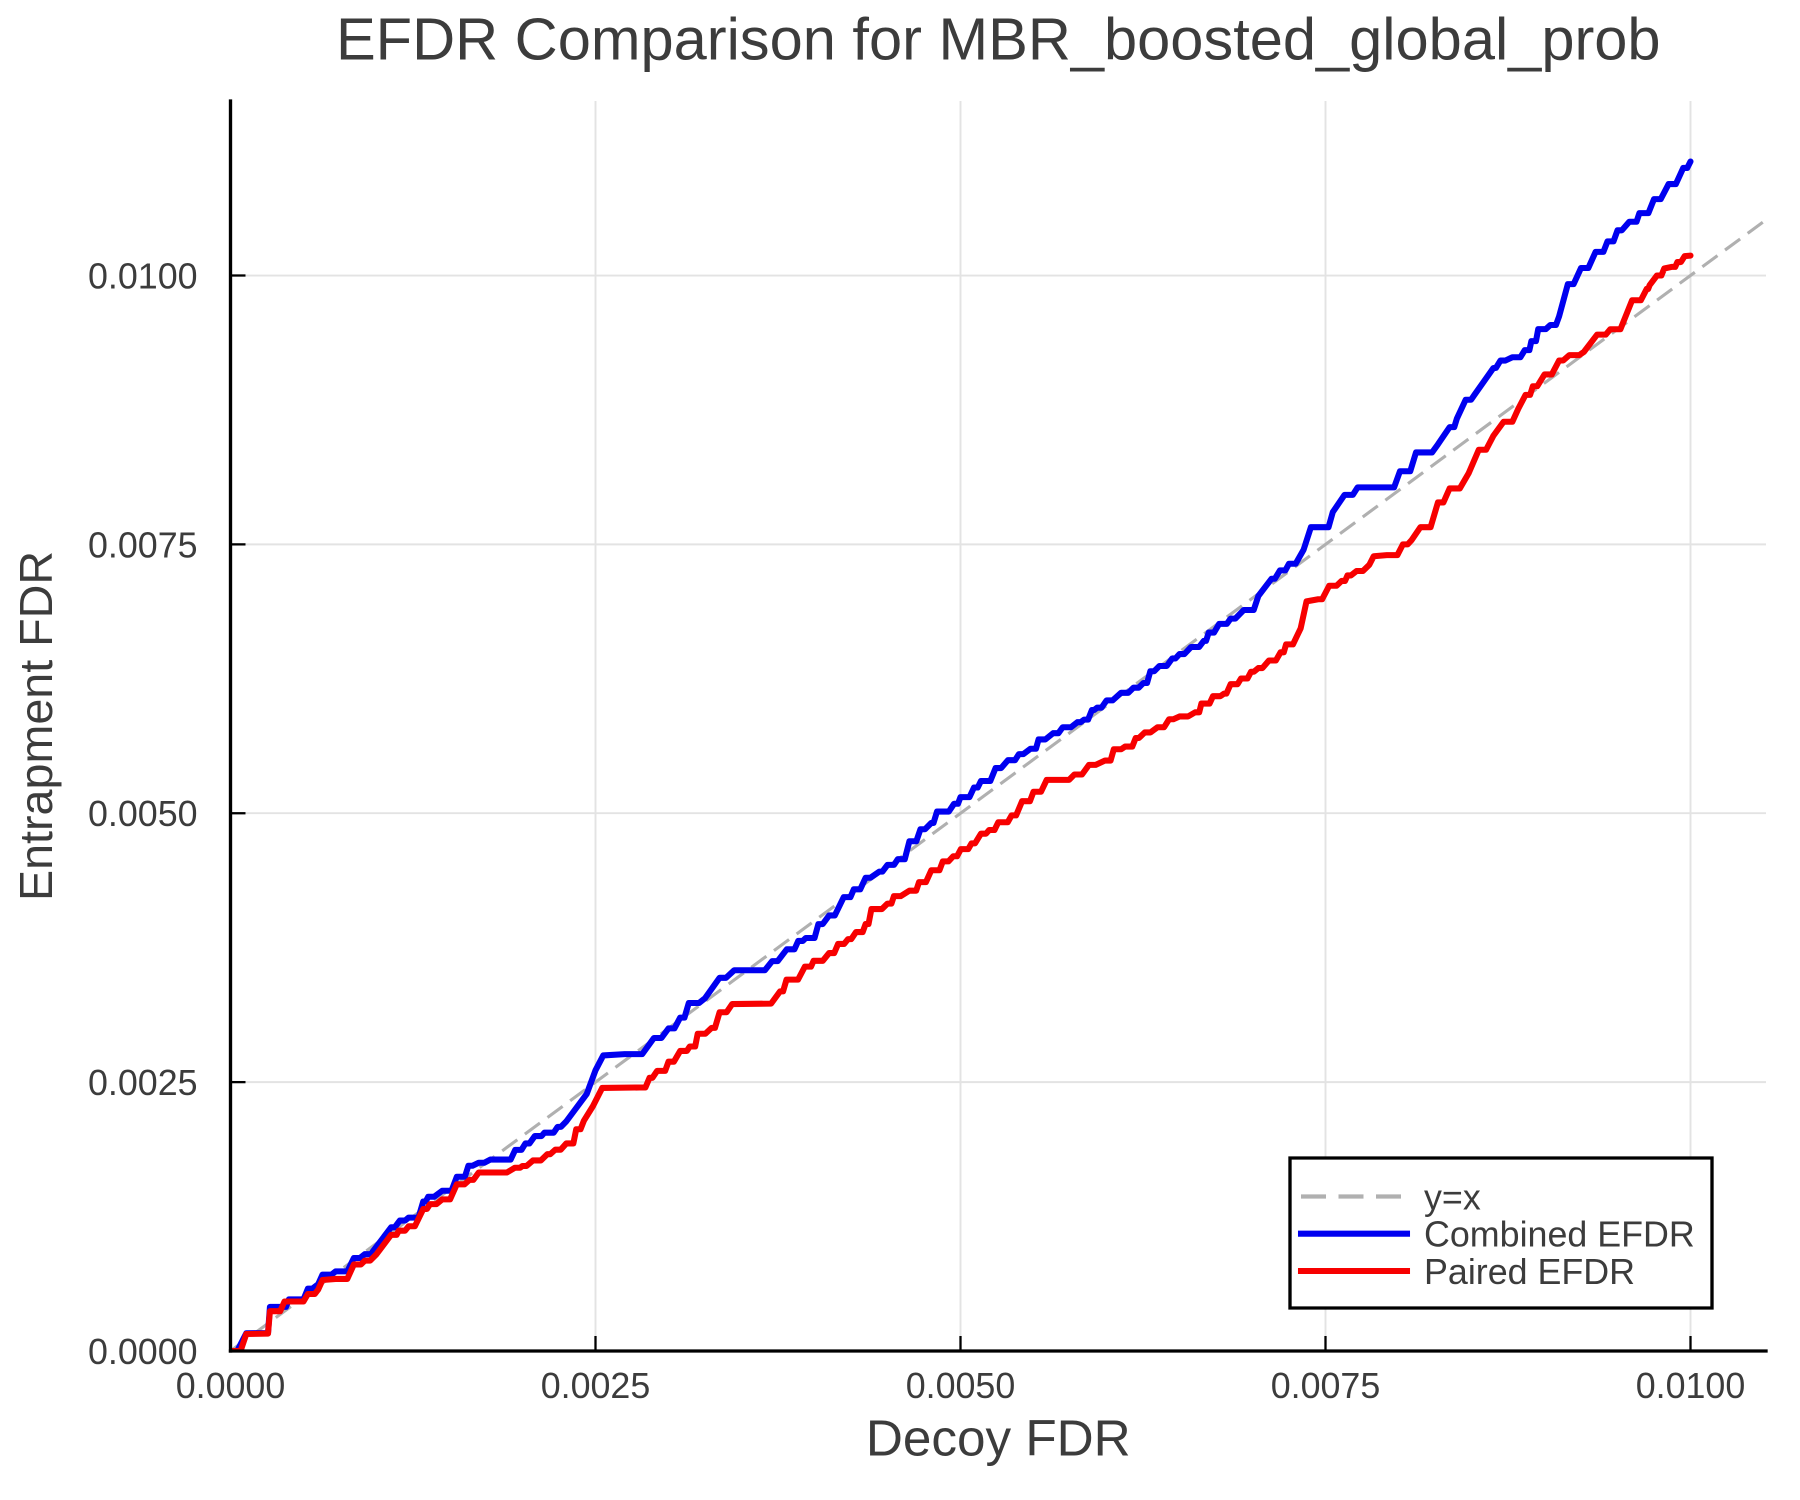  I want to click on svg-text: Decoy FDR, so click(998, 1438).